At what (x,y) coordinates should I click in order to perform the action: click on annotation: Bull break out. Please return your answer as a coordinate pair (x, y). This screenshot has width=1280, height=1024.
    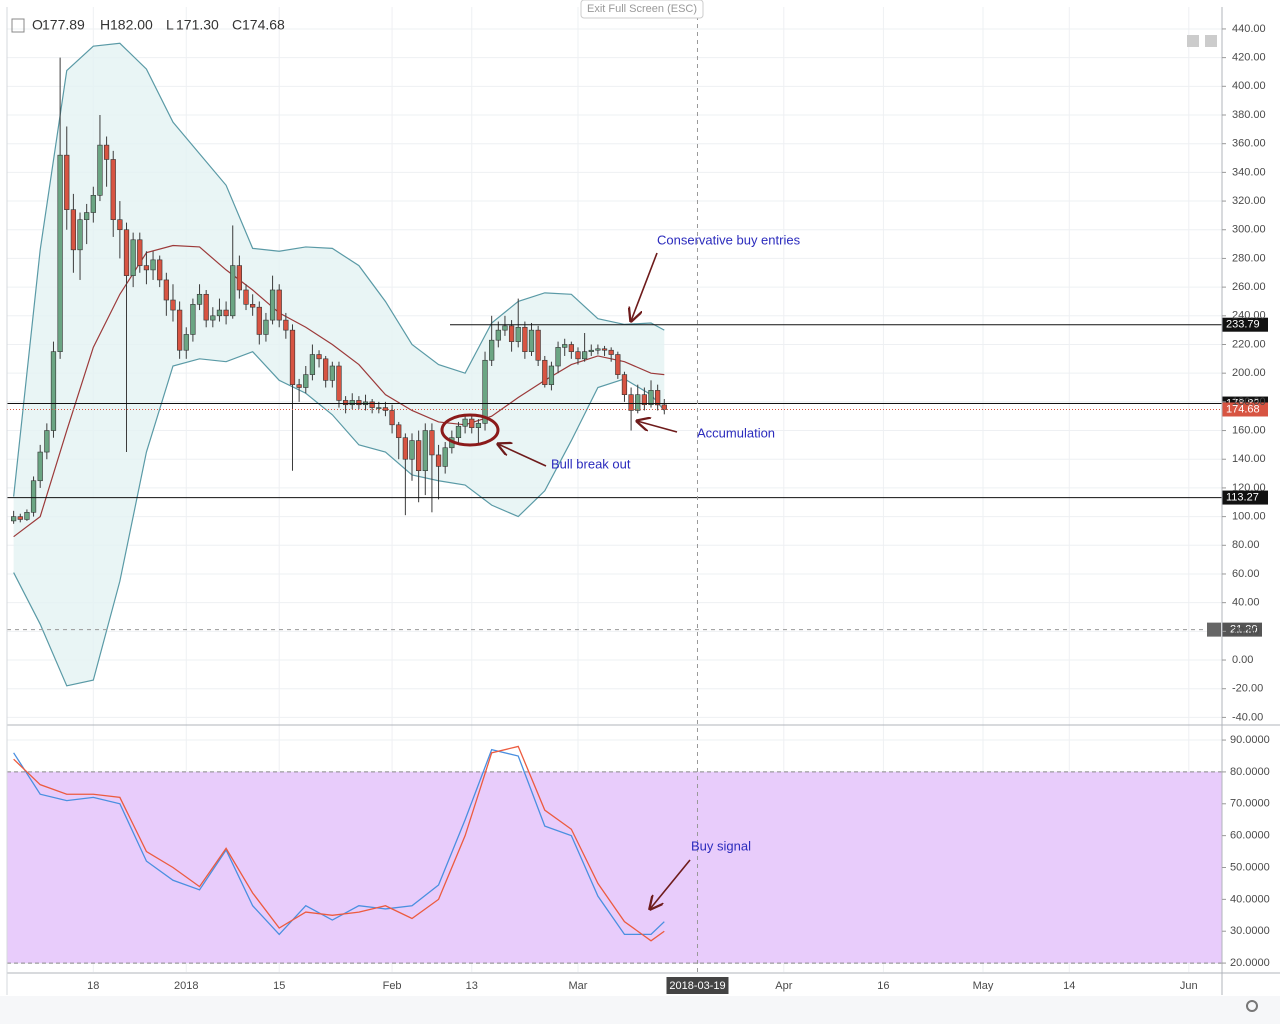
    Looking at the image, I should click on (591, 463).